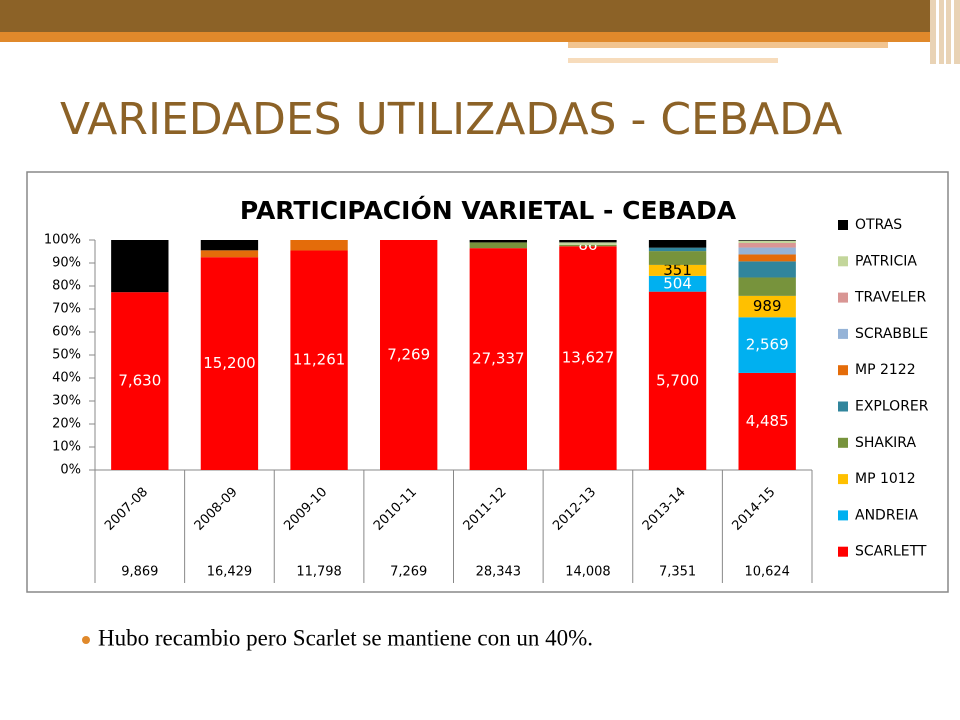 Image resolution: width=960 pixels, height=720 pixels. Describe the element at coordinates (62, 240) in the screenshot. I see `y-tick-label: 100%` at that location.